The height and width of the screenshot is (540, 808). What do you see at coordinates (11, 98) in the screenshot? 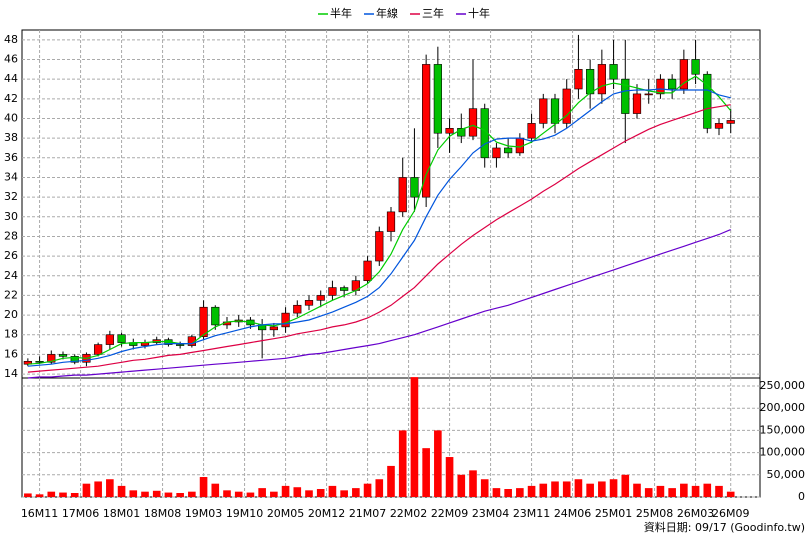
I see `y-tick-label: 42` at bounding box center [11, 98].